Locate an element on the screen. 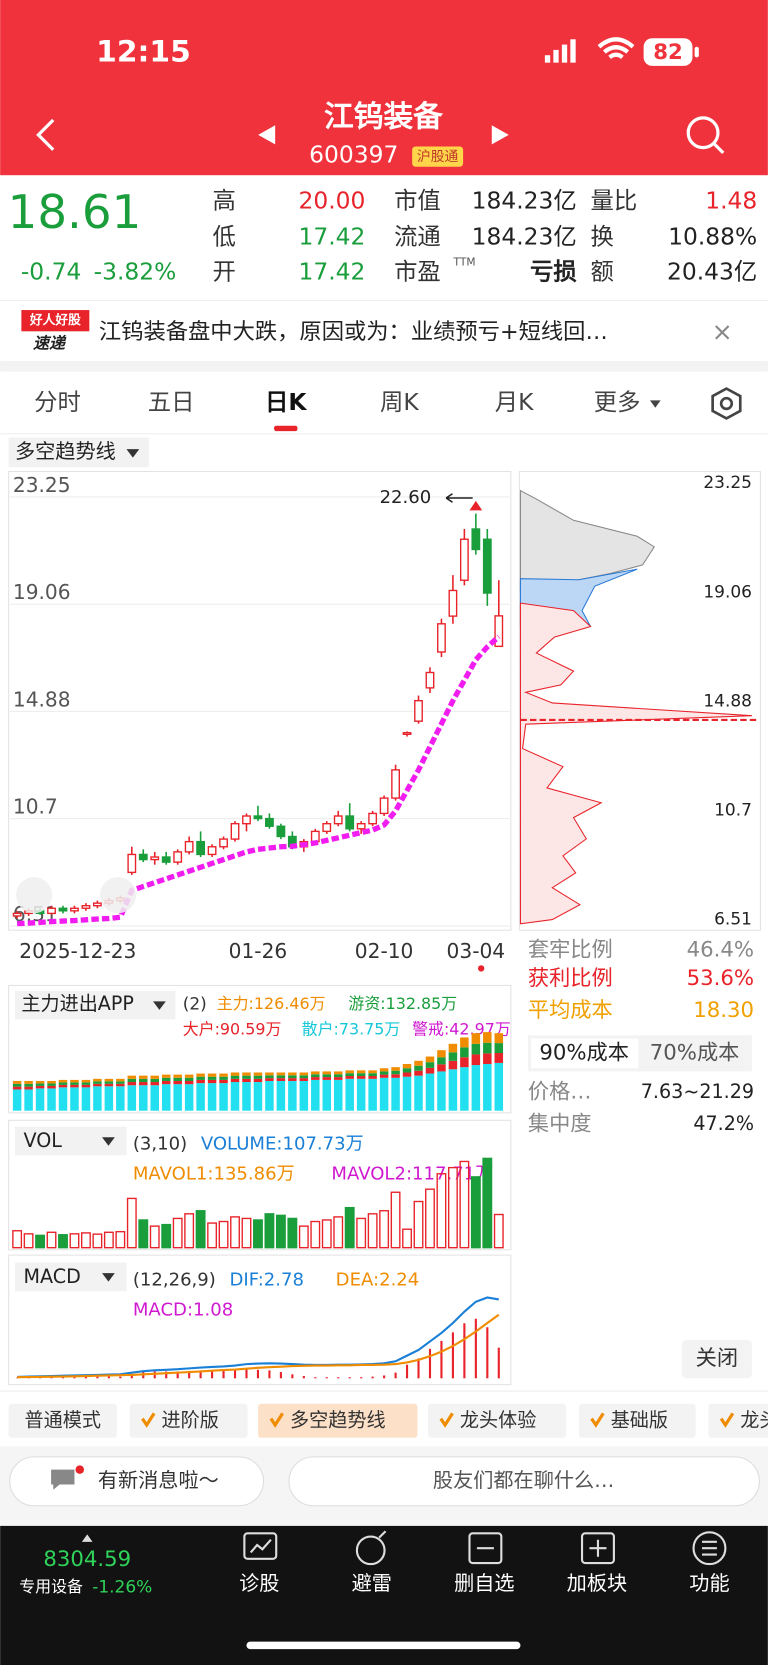 Image resolution: width=768 pixels, height=1665 pixels. mode-tab: 普通模式 is located at coordinates (63, 1419).